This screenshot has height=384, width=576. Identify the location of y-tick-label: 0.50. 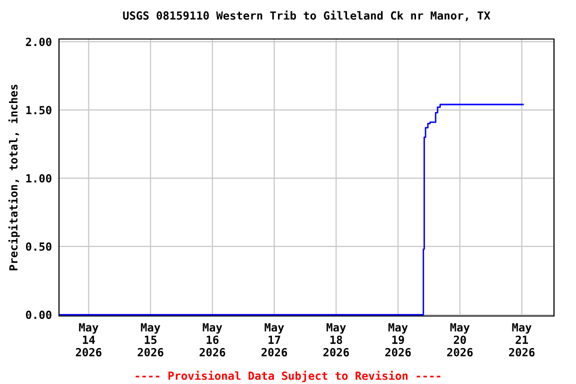
(39, 246).